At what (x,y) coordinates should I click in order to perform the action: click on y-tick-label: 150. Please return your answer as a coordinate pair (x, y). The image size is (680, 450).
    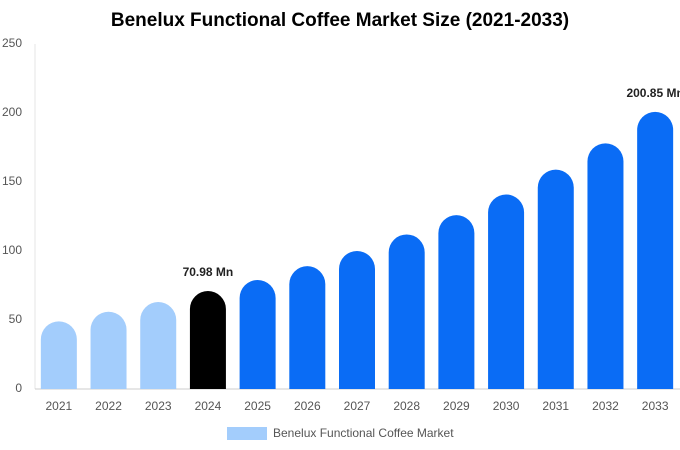
    Looking at the image, I should click on (12, 181).